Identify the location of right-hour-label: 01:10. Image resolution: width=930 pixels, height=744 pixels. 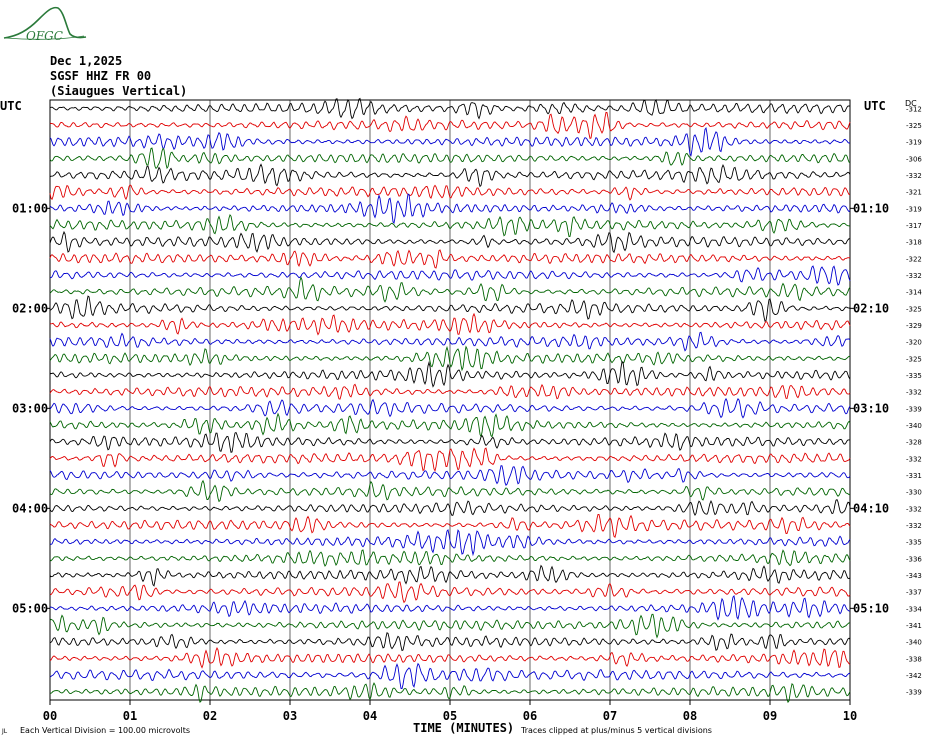
(871, 208).